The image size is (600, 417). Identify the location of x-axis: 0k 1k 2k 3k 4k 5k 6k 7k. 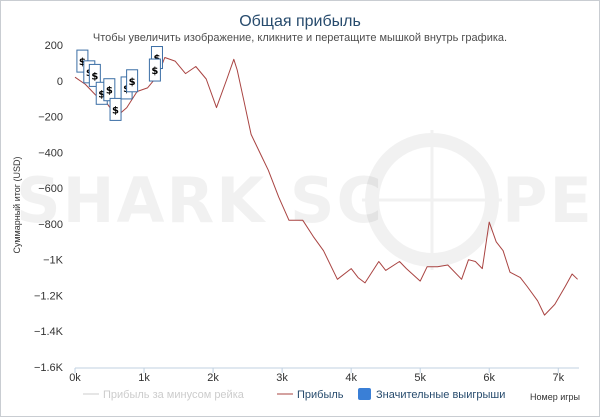
(324, 375).